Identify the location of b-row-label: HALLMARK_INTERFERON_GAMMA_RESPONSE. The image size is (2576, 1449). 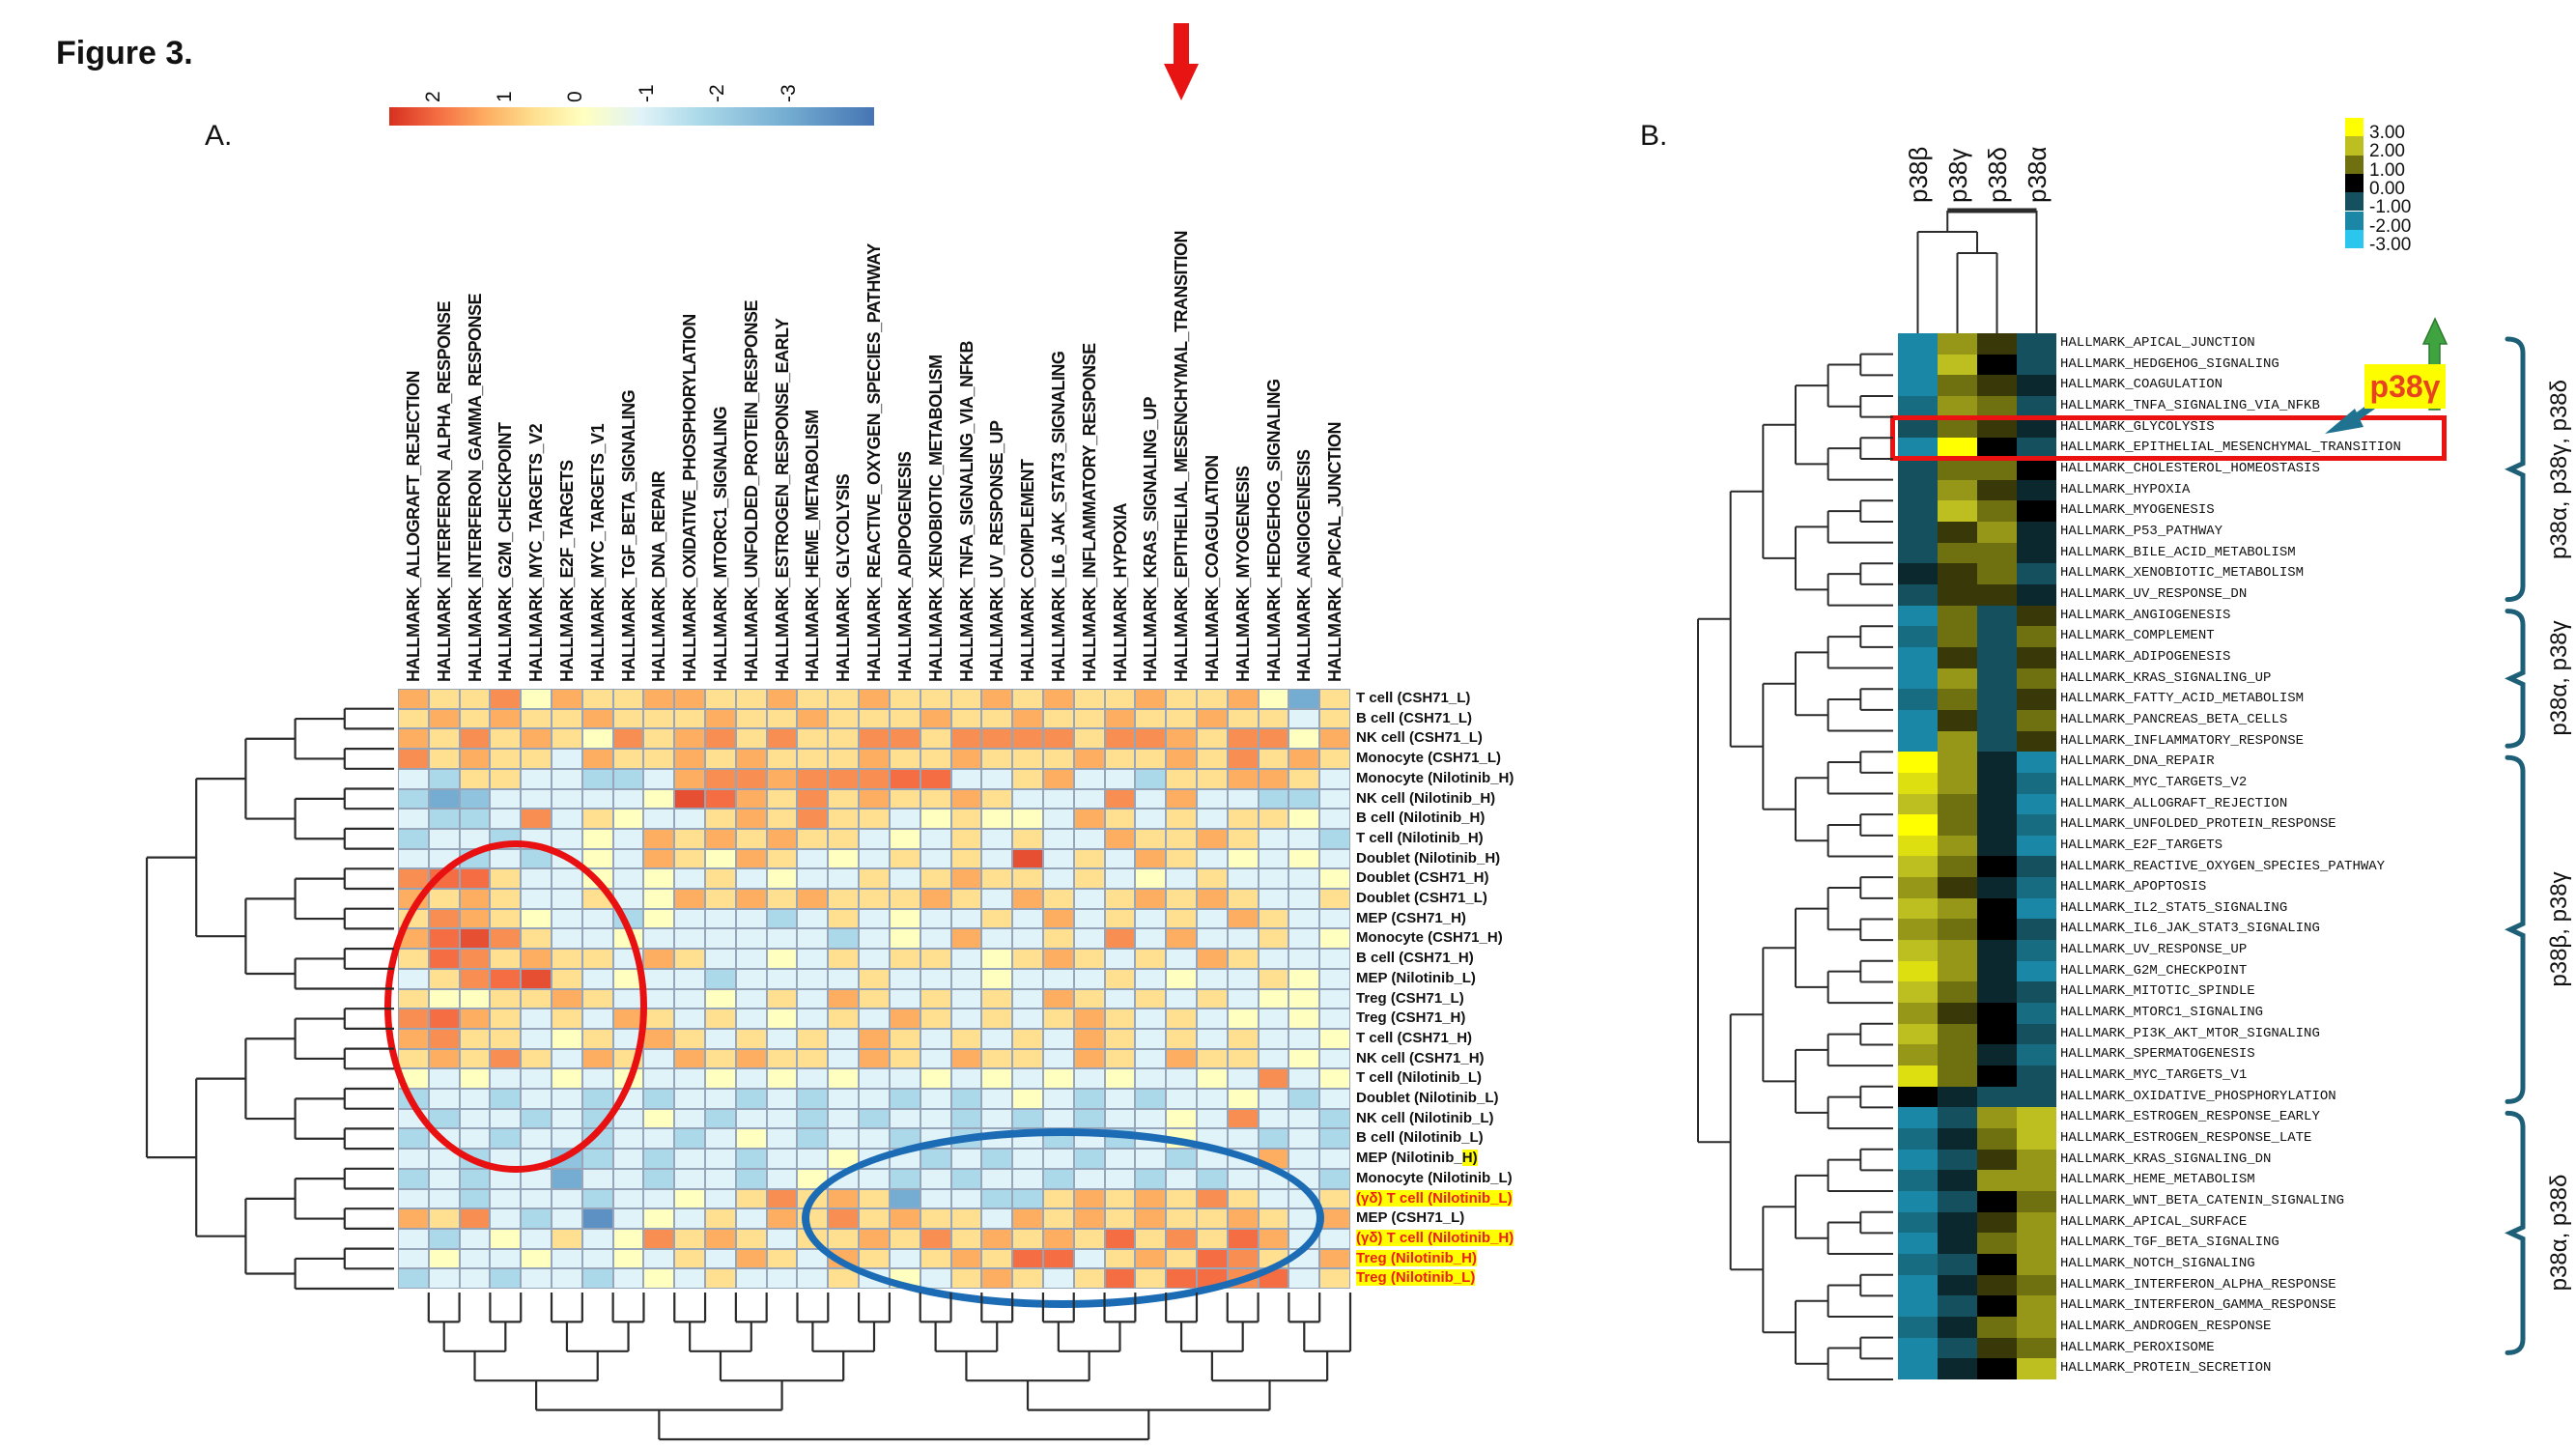
(2198, 1305).